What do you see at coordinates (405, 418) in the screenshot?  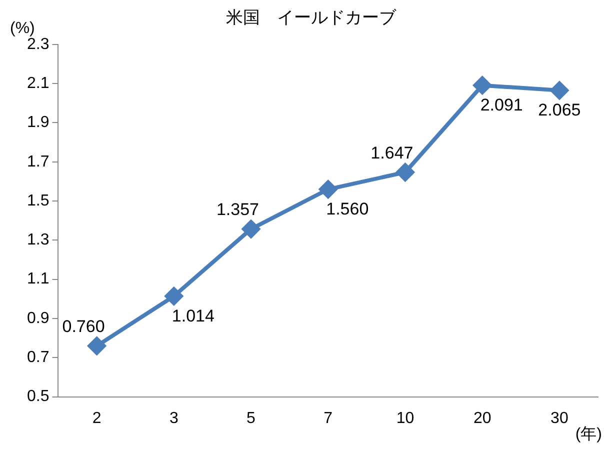 I see `x-tick-label: 10` at bounding box center [405, 418].